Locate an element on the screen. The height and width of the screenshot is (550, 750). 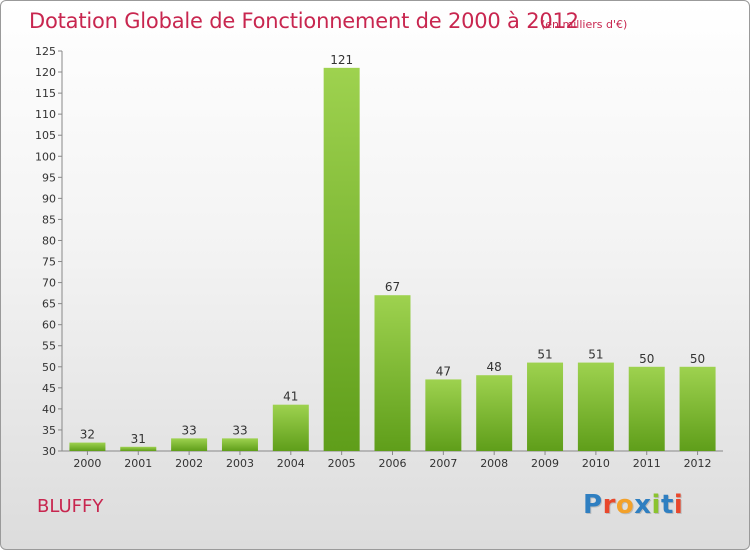
y-tick-label: 120 is located at coordinates (45, 72).